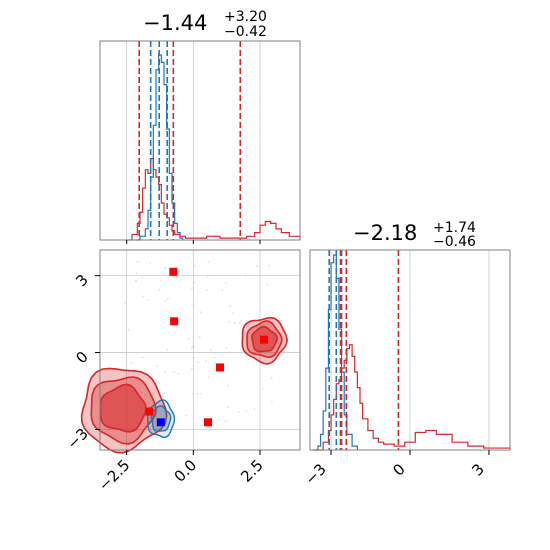  I want to click on marginal-1-grid, so click(193, 140).